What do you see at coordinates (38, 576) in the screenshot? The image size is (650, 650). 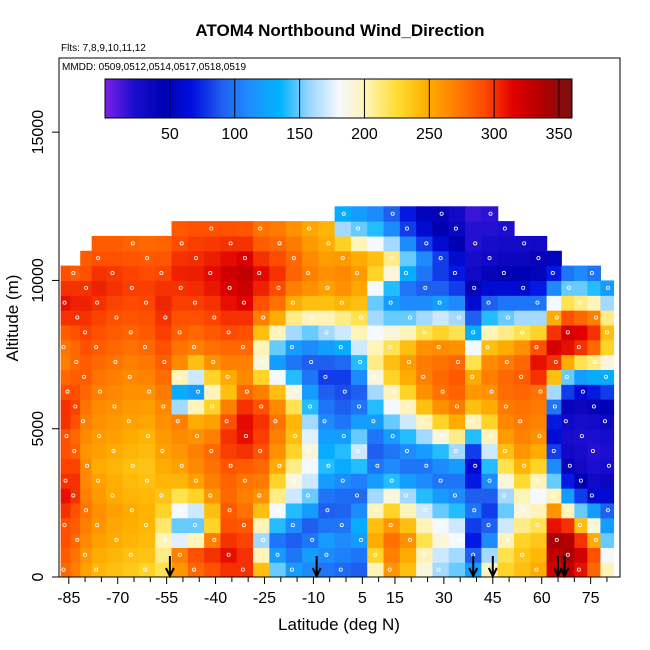 I see `y-tick-label: 0` at bounding box center [38, 576].